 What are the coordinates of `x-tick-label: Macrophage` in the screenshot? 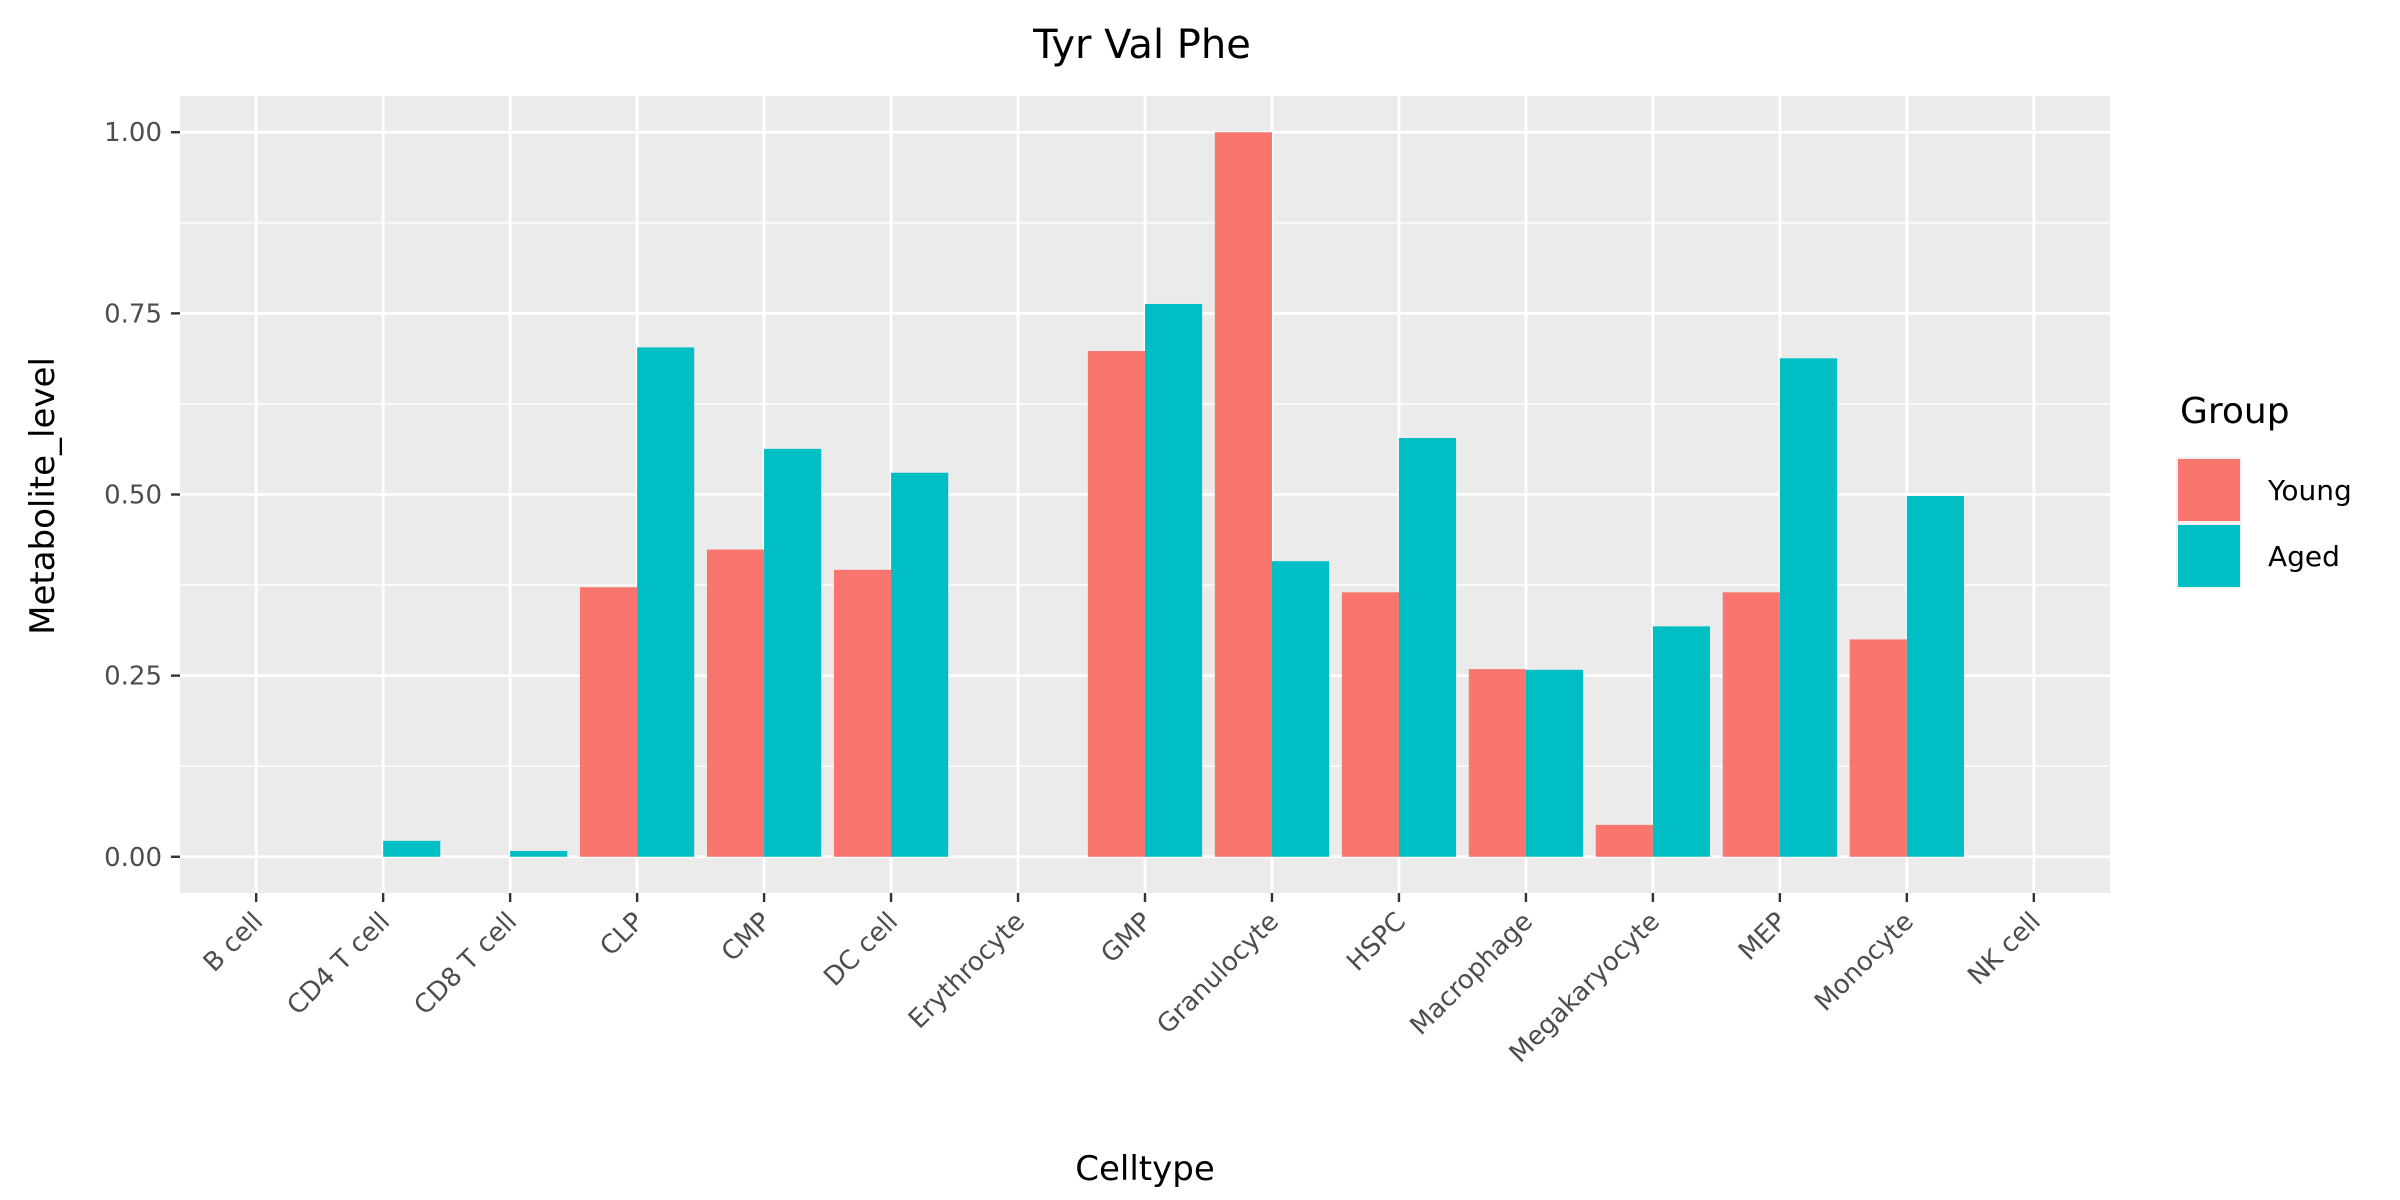 It's located at (1471, 974).